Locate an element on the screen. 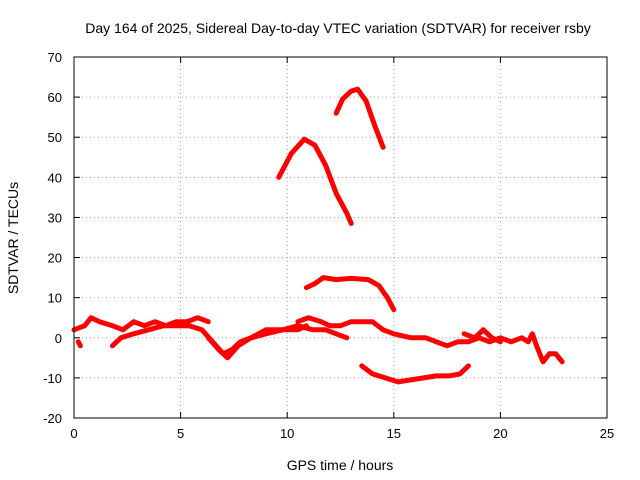 The width and height of the screenshot is (640, 480). x-tick-label: 5 is located at coordinates (180, 433).